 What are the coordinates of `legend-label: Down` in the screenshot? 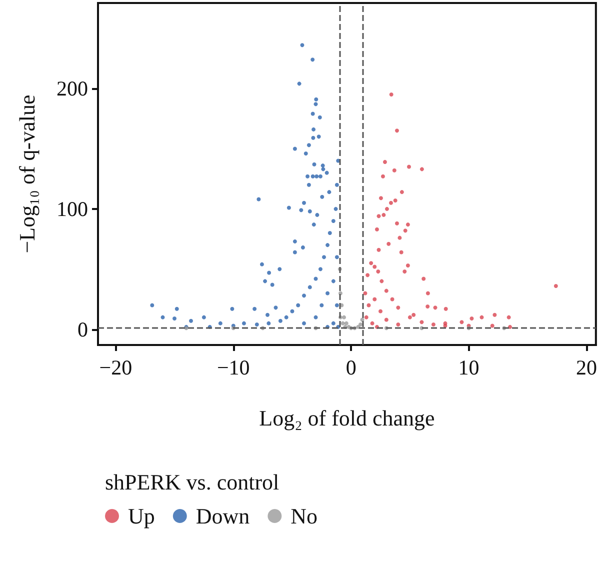 It's located at (223, 516).